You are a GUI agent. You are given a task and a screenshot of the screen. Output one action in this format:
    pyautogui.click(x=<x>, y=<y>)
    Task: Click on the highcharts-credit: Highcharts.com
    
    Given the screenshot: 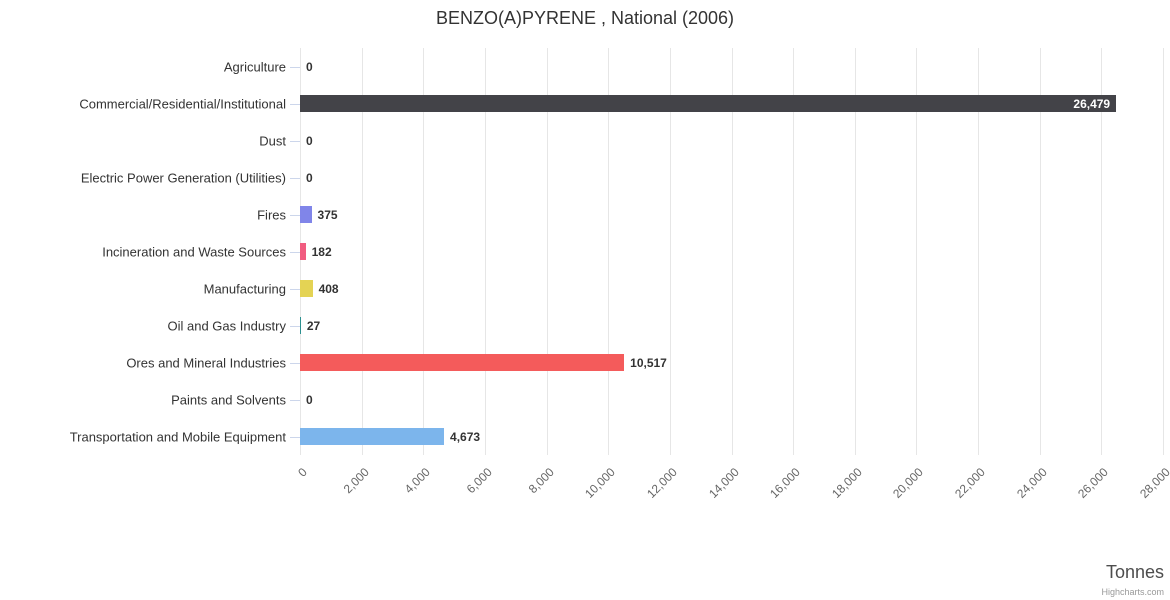 What is the action you would take?
    pyautogui.click(x=1132, y=592)
    